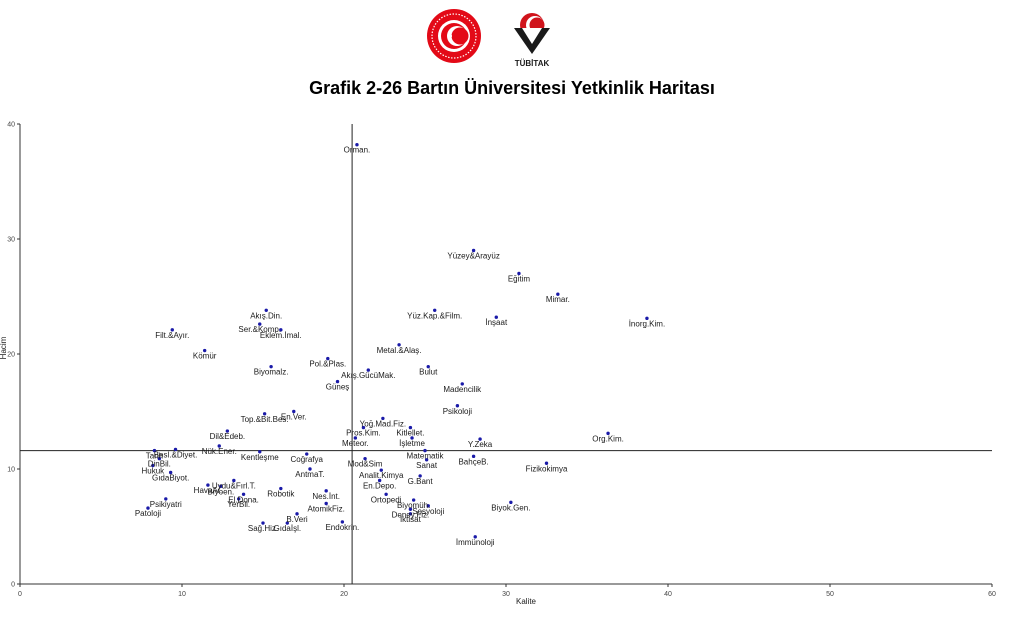 The width and height of the screenshot is (1024, 619). Describe the element at coordinates (458, 411) in the screenshot. I see `point-label: Psikoloji` at that location.